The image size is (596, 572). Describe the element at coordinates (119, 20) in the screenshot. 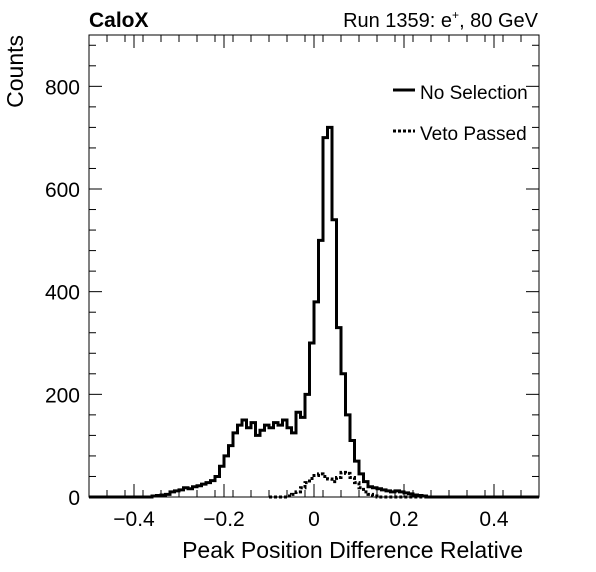

I see `experiment-label: CaloX` at that location.